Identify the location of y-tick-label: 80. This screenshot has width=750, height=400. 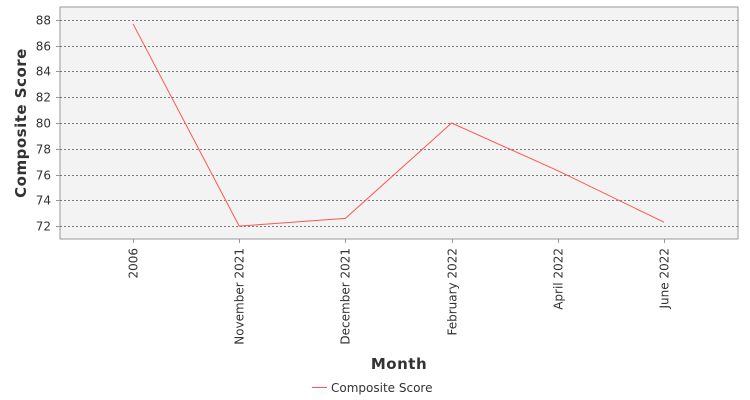
(43, 124).